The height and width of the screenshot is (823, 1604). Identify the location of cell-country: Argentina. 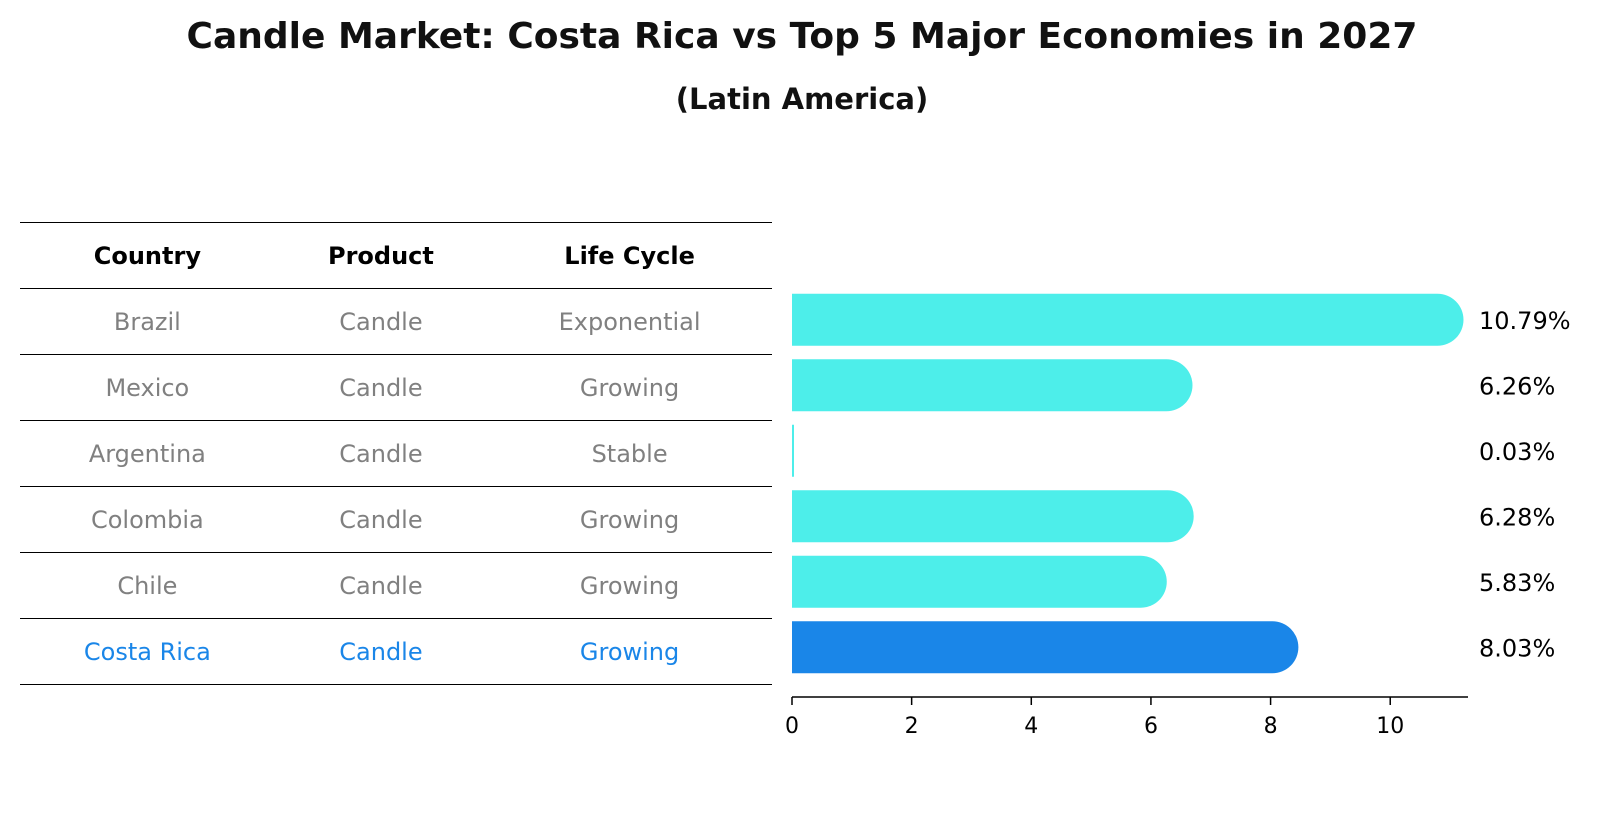
(147, 453).